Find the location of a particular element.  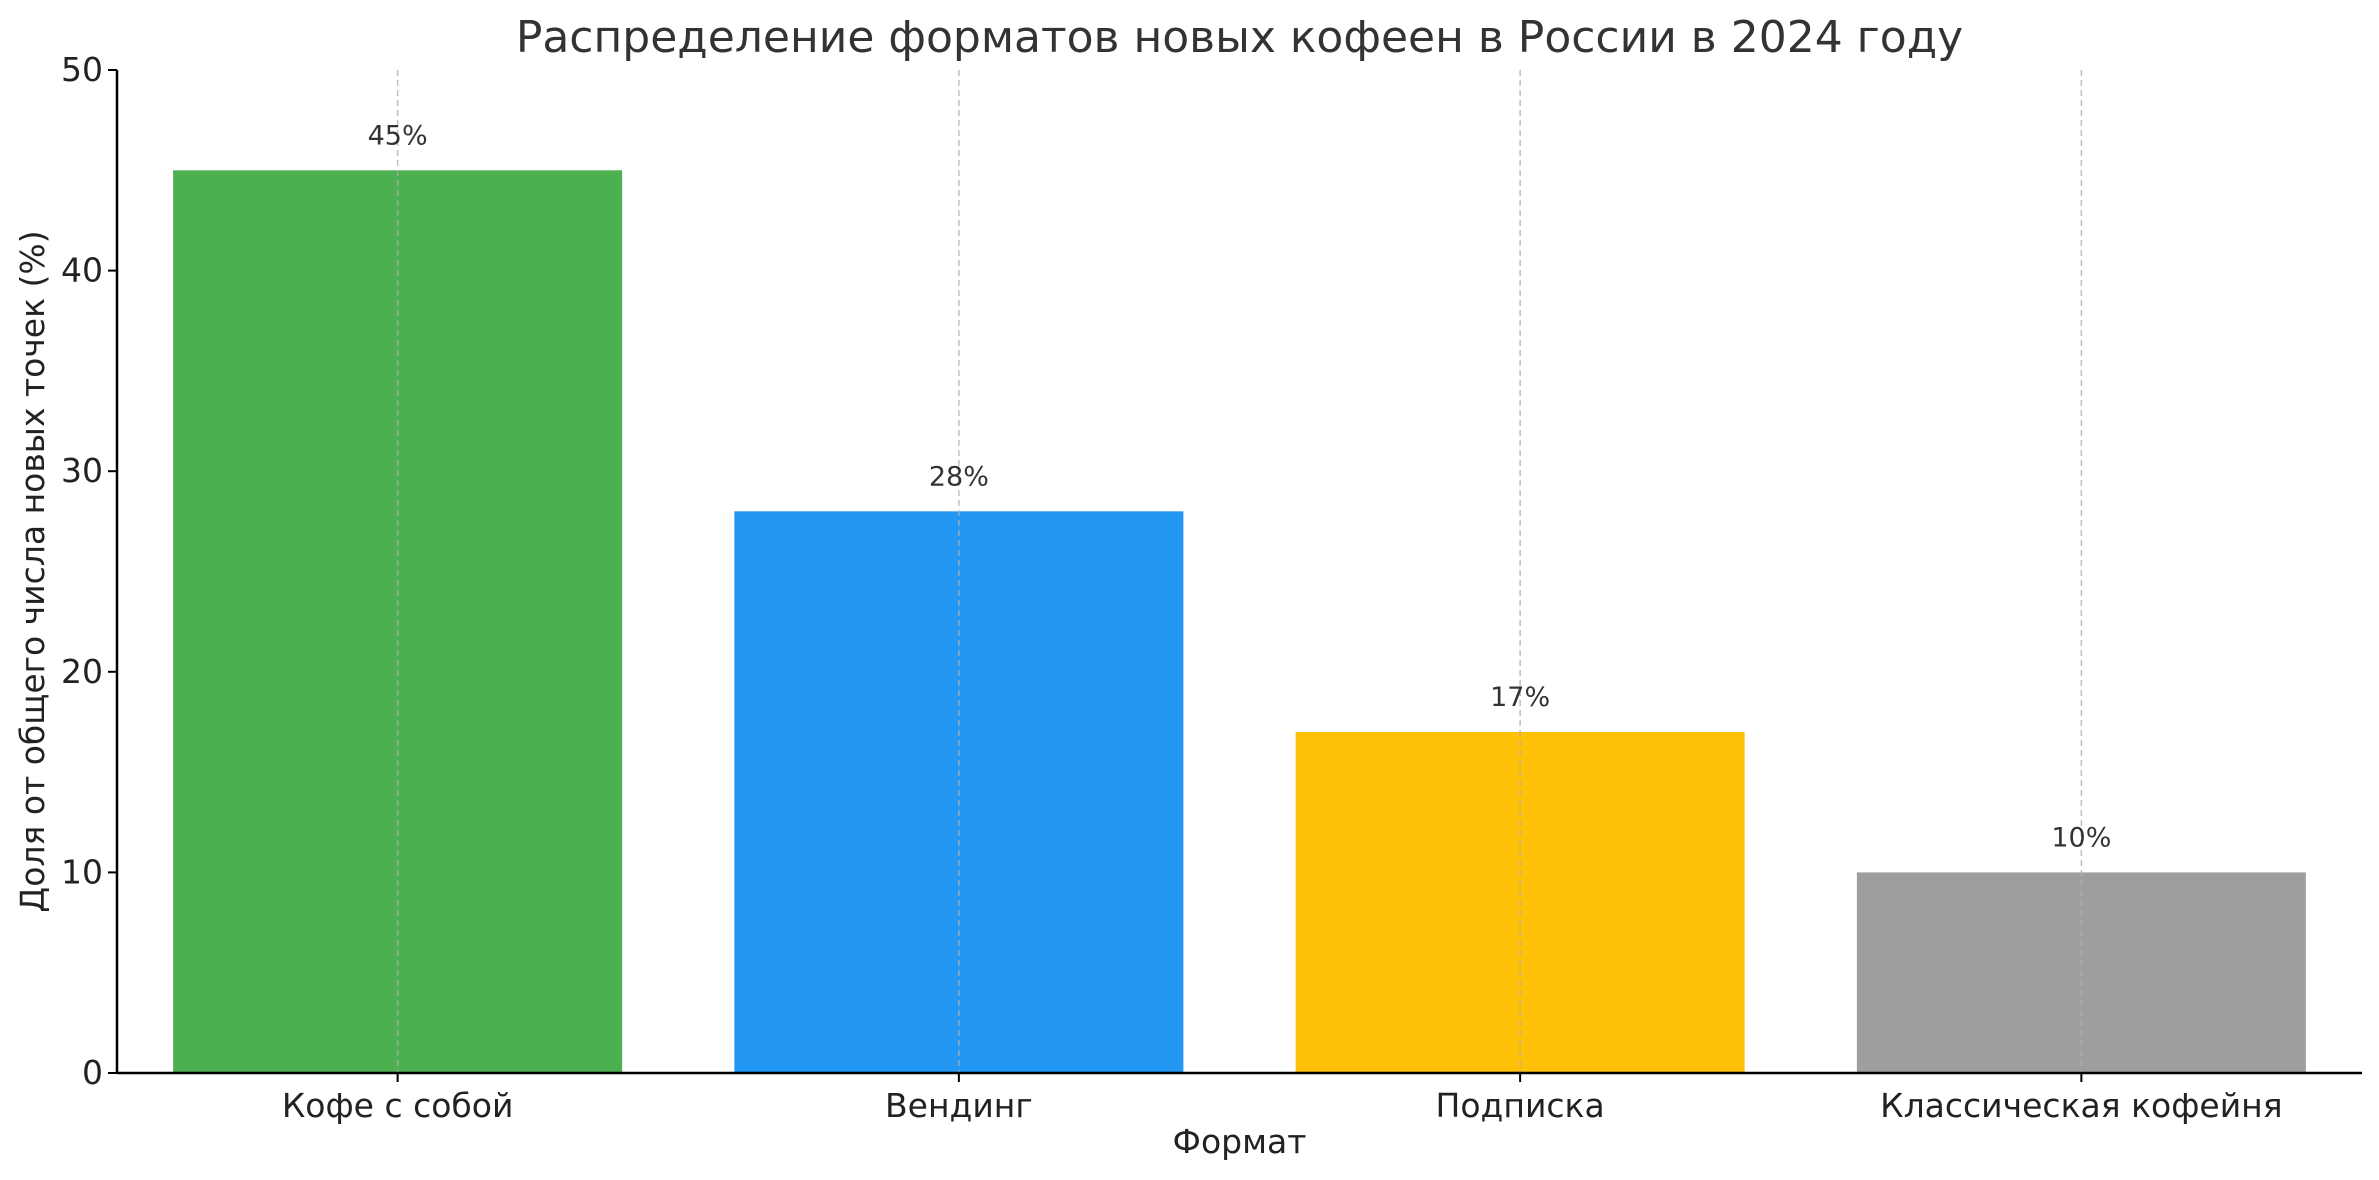

data-label: 45% is located at coordinates (398, 135).